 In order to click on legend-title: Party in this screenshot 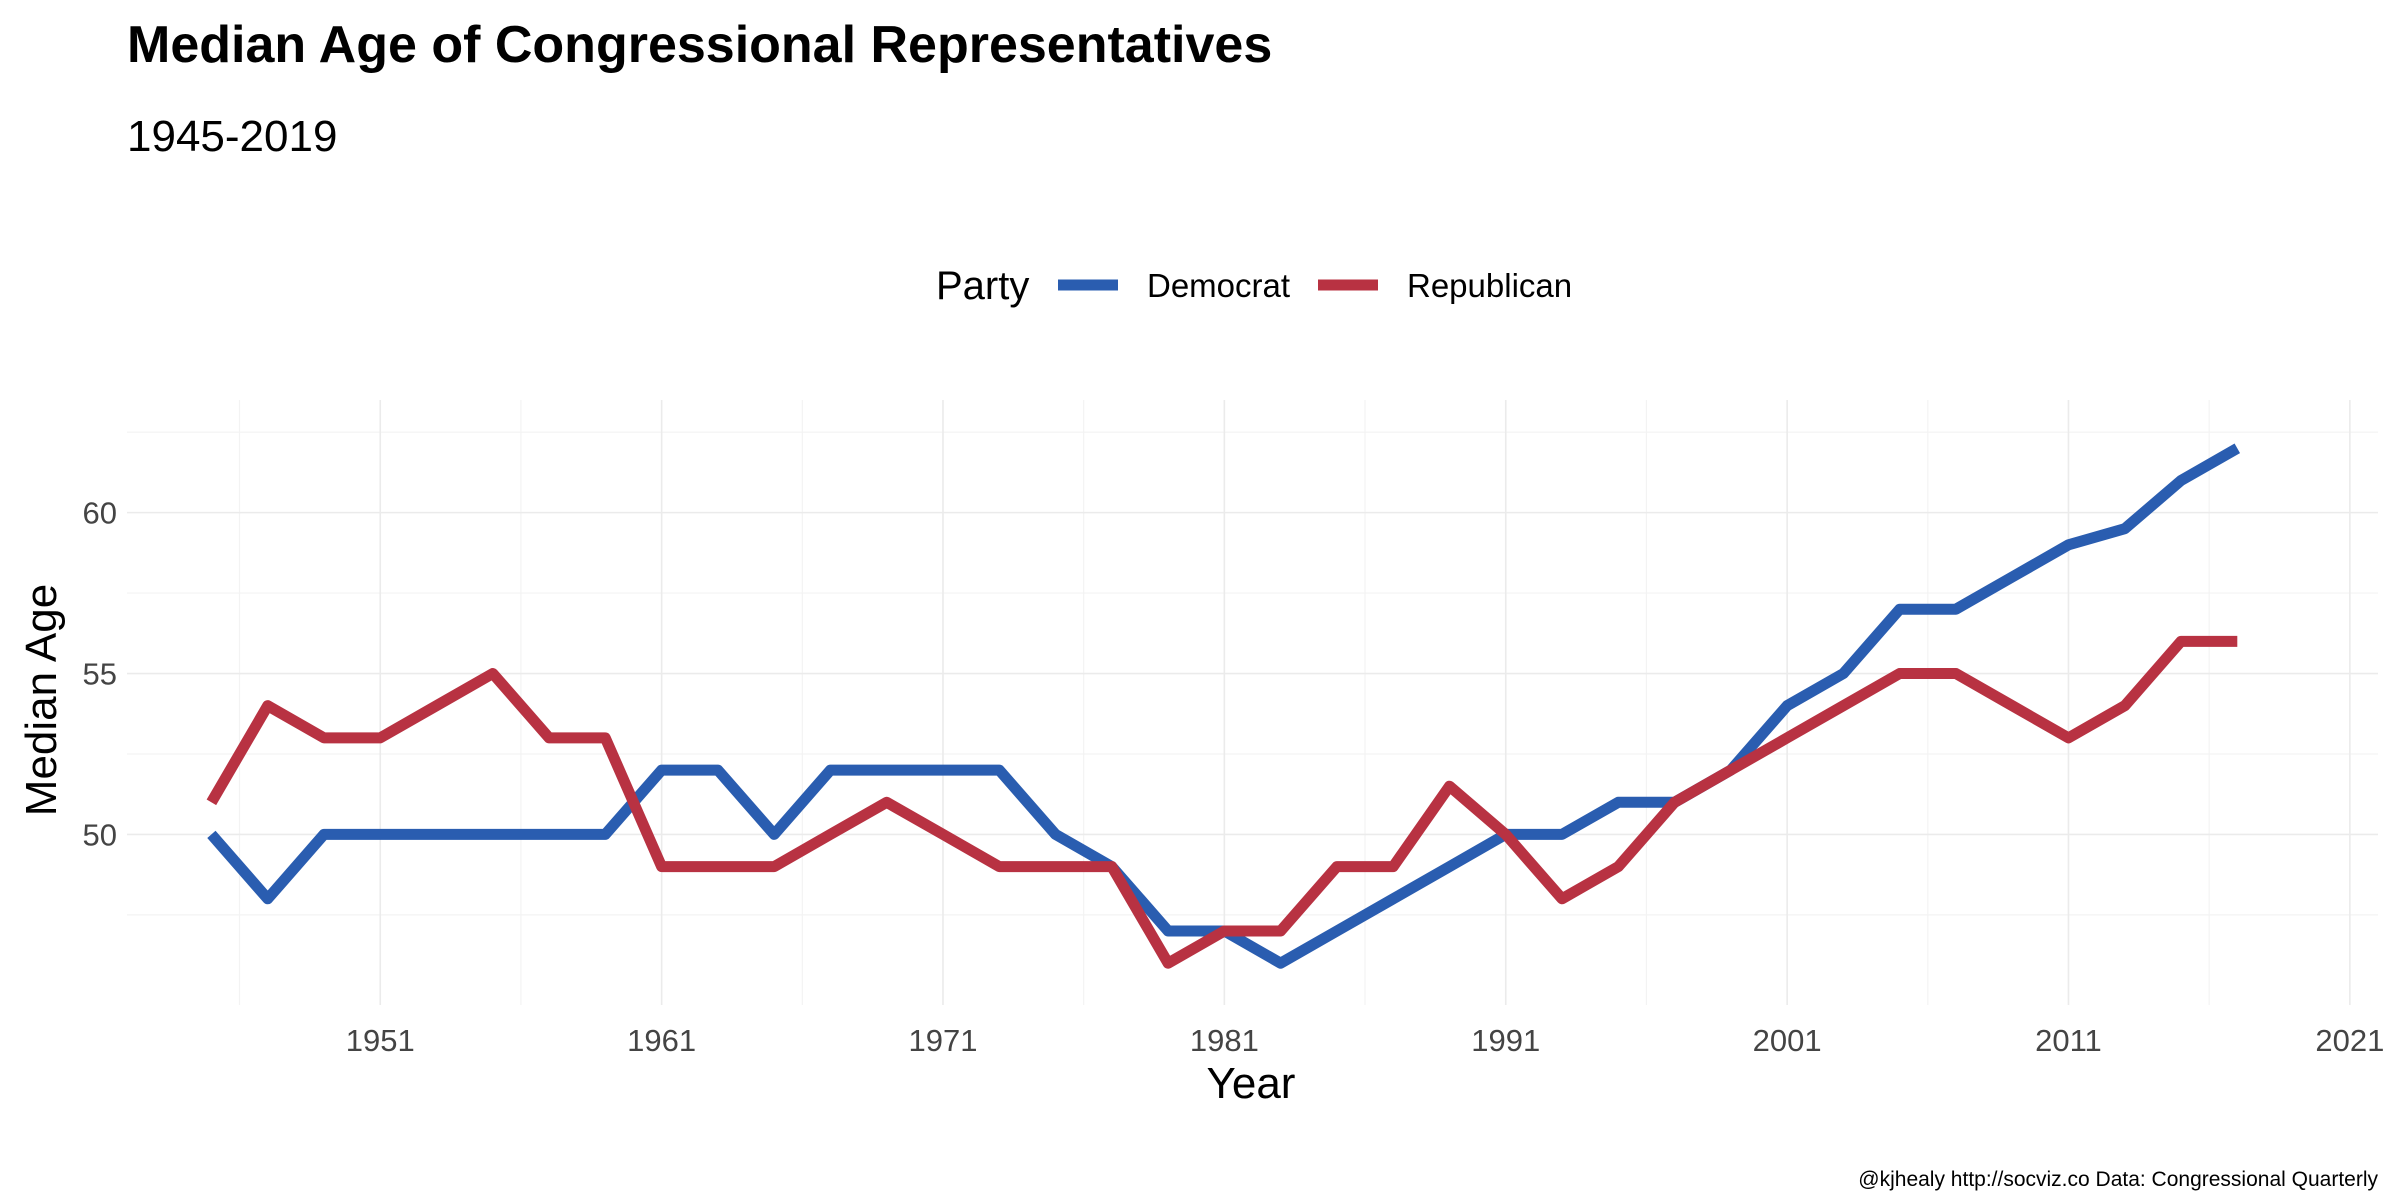, I will do `click(982, 286)`.